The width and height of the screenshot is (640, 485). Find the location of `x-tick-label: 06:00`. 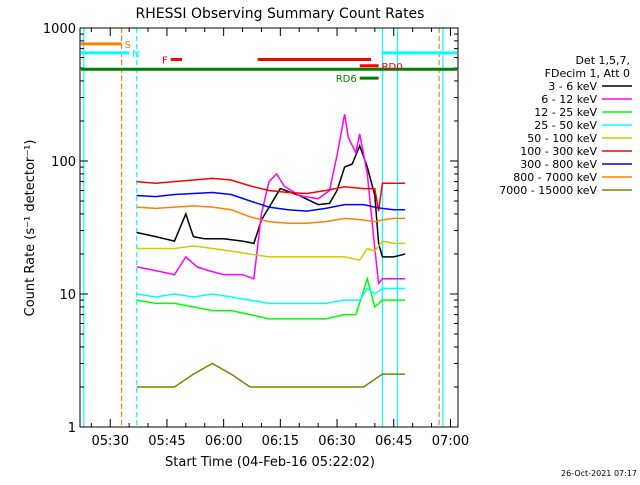

x-tick-label: 06:00 is located at coordinates (223, 441).